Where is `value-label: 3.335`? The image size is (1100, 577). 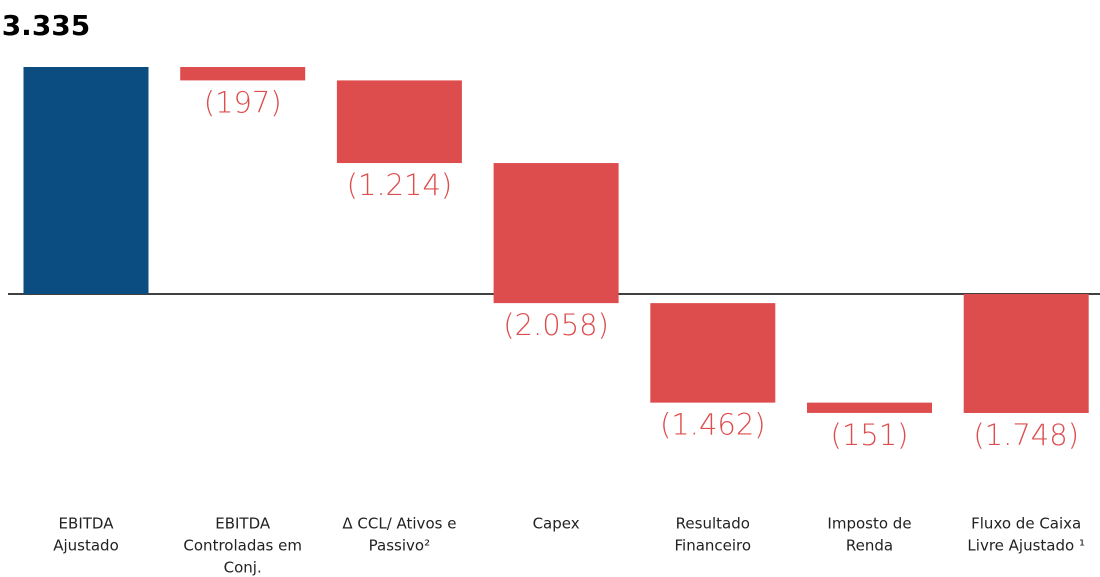
value-label: 3.335 is located at coordinates (46, 25).